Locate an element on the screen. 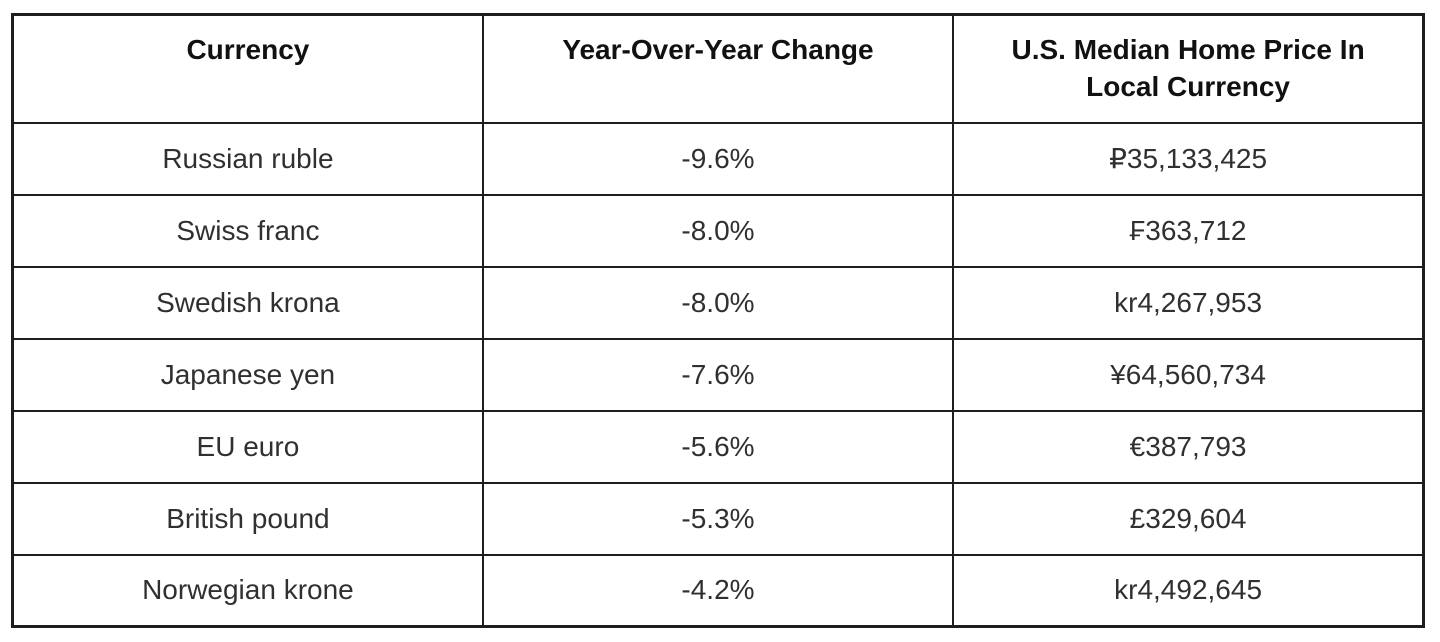  price-cell: £329,604 is located at coordinates (1188, 518).